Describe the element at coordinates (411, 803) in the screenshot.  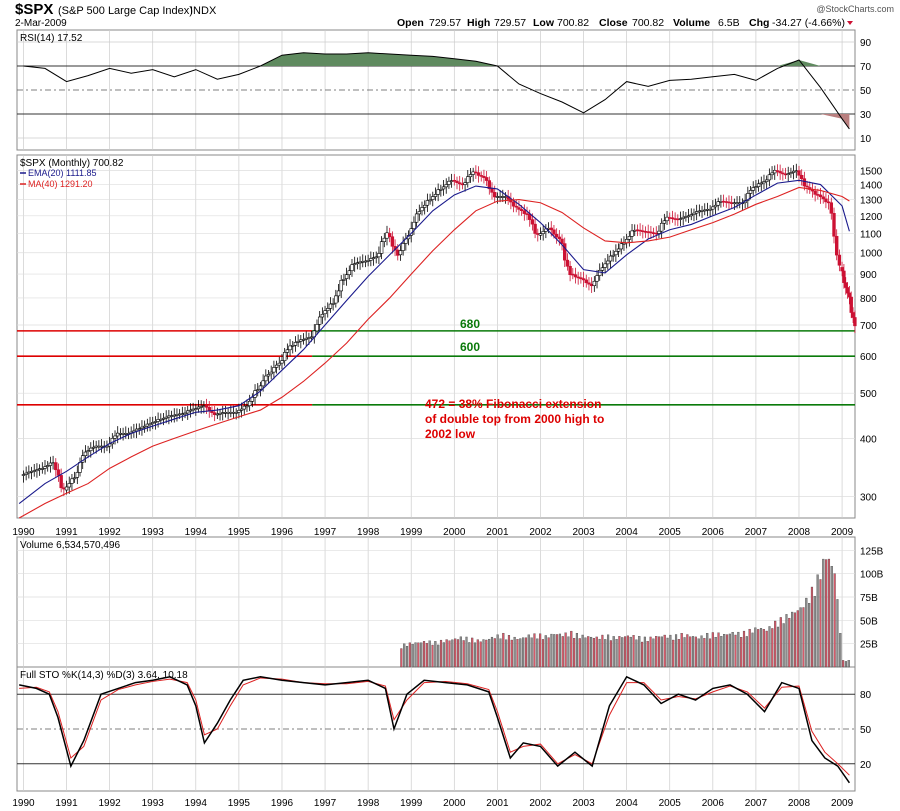
I see `x-tick-label: 1999` at that location.